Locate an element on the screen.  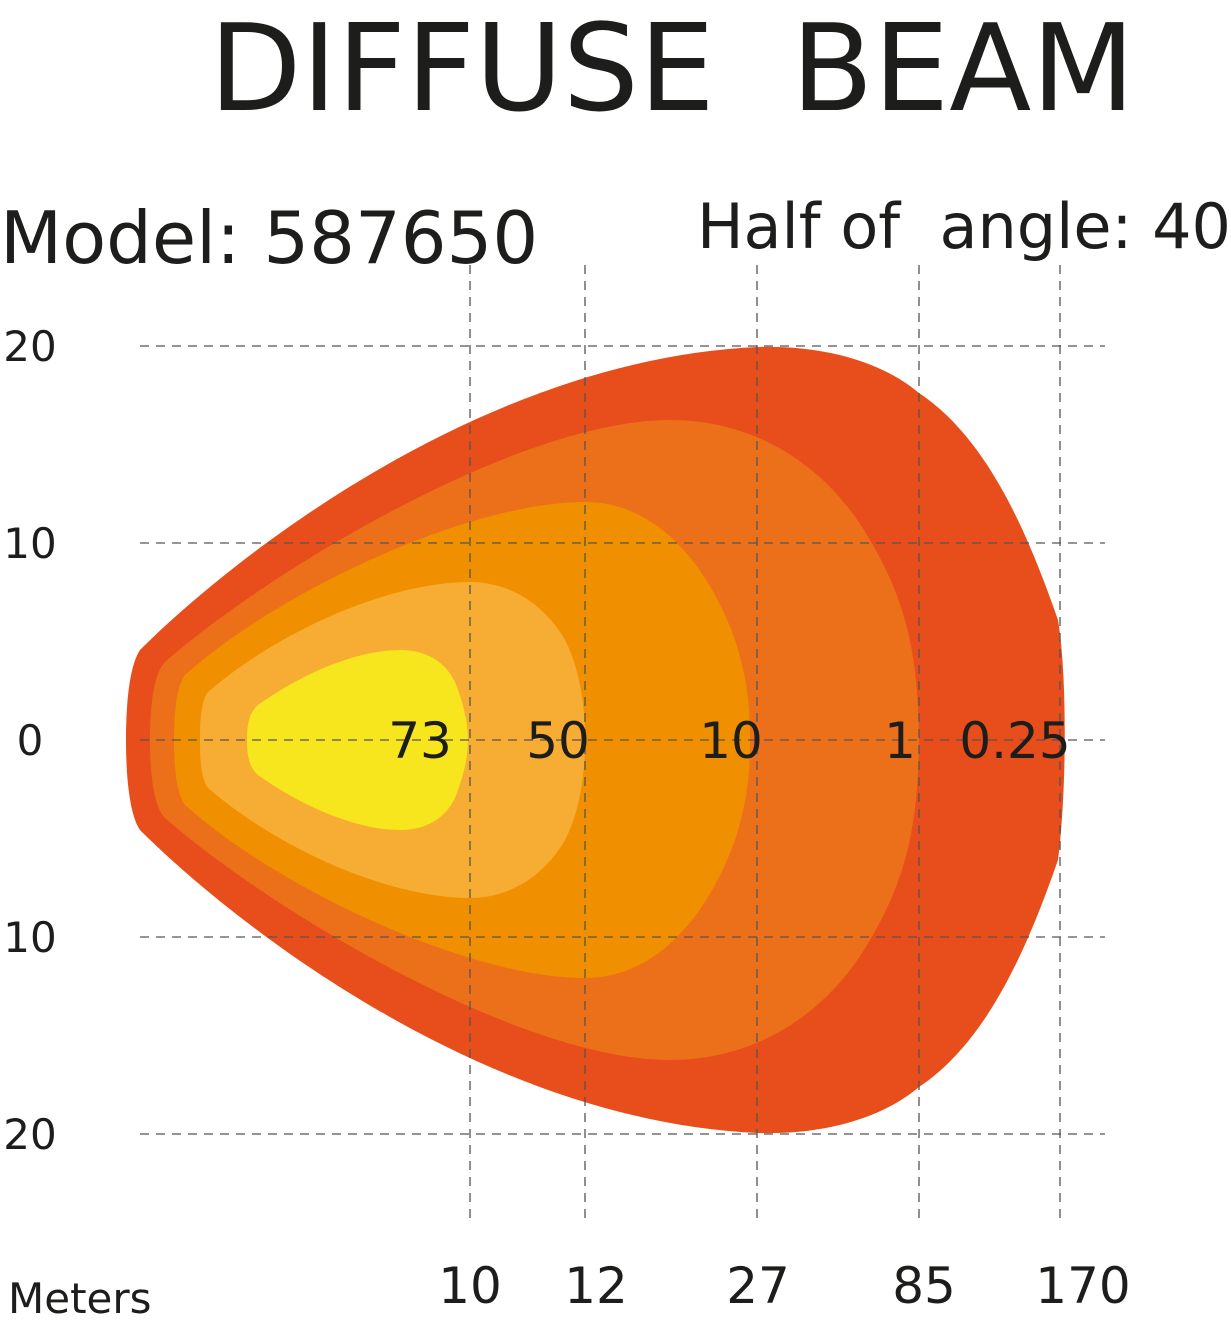
x-tick-label: 27 is located at coordinates (758, 1286).